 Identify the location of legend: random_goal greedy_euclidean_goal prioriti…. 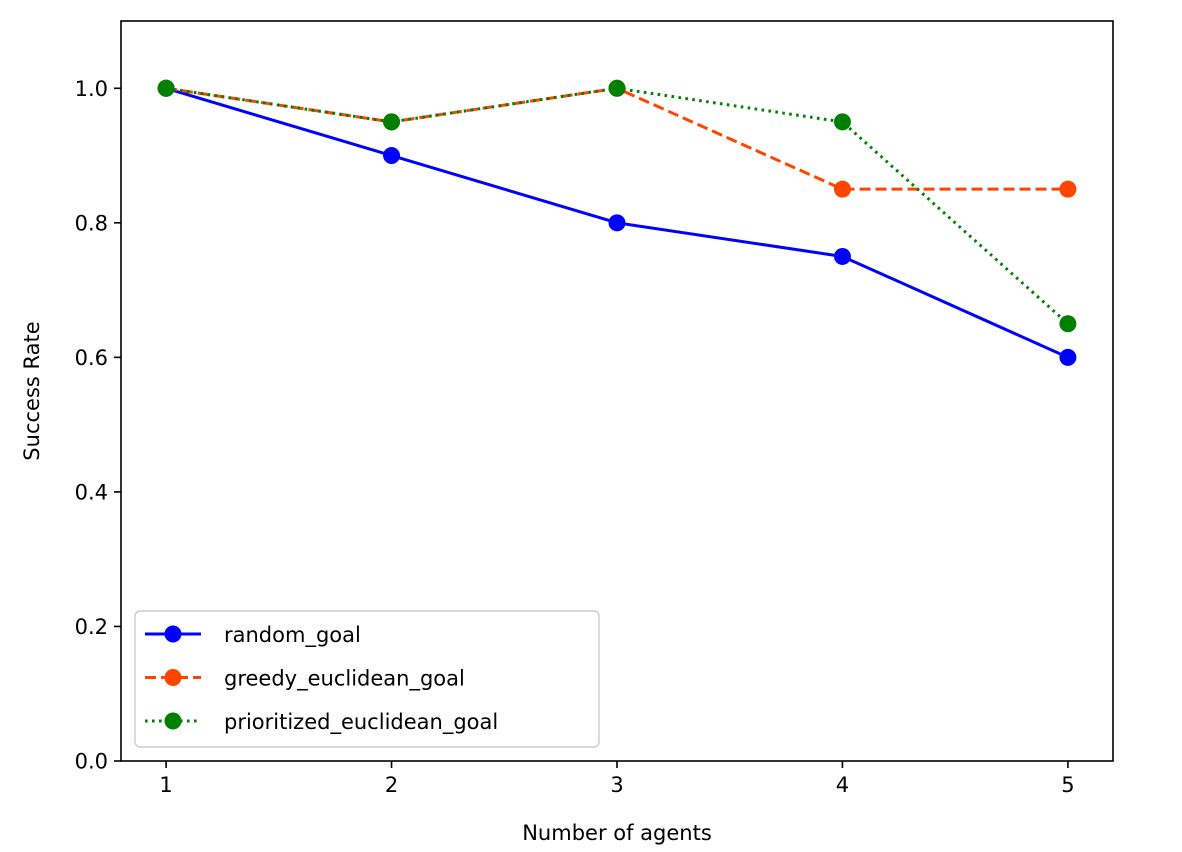
(367, 679).